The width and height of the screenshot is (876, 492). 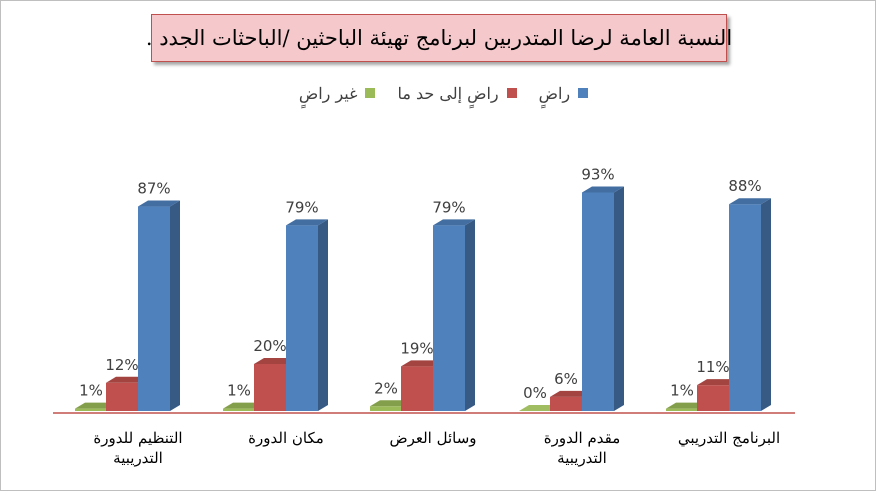 What do you see at coordinates (712, 367) in the screenshot?
I see `data-label-somewhat-satisfied-1: 11%` at bounding box center [712, 367].